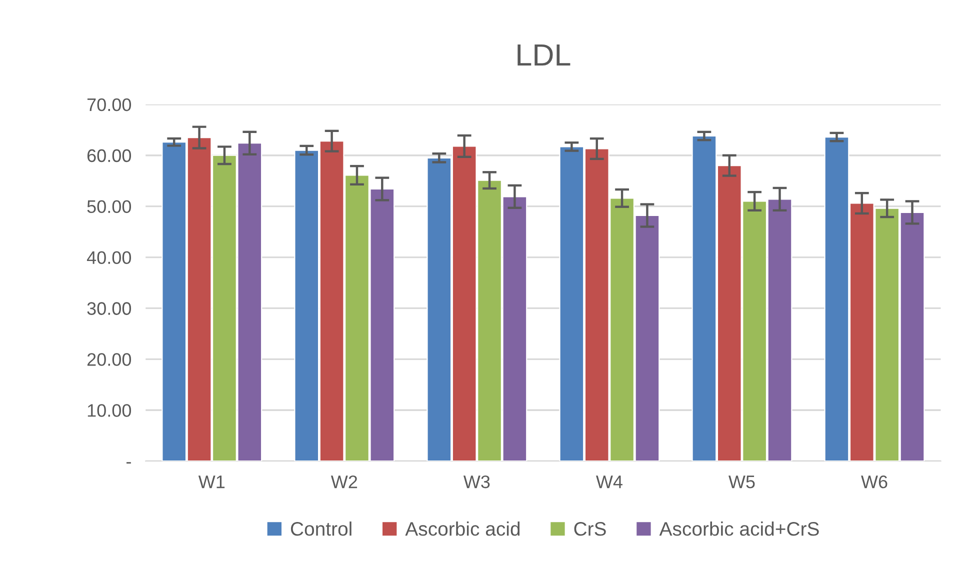  What do you see at coordinates (128, 463) in the screenshot?
I see `y-tick-label: -` at bounding box center [128, 463].